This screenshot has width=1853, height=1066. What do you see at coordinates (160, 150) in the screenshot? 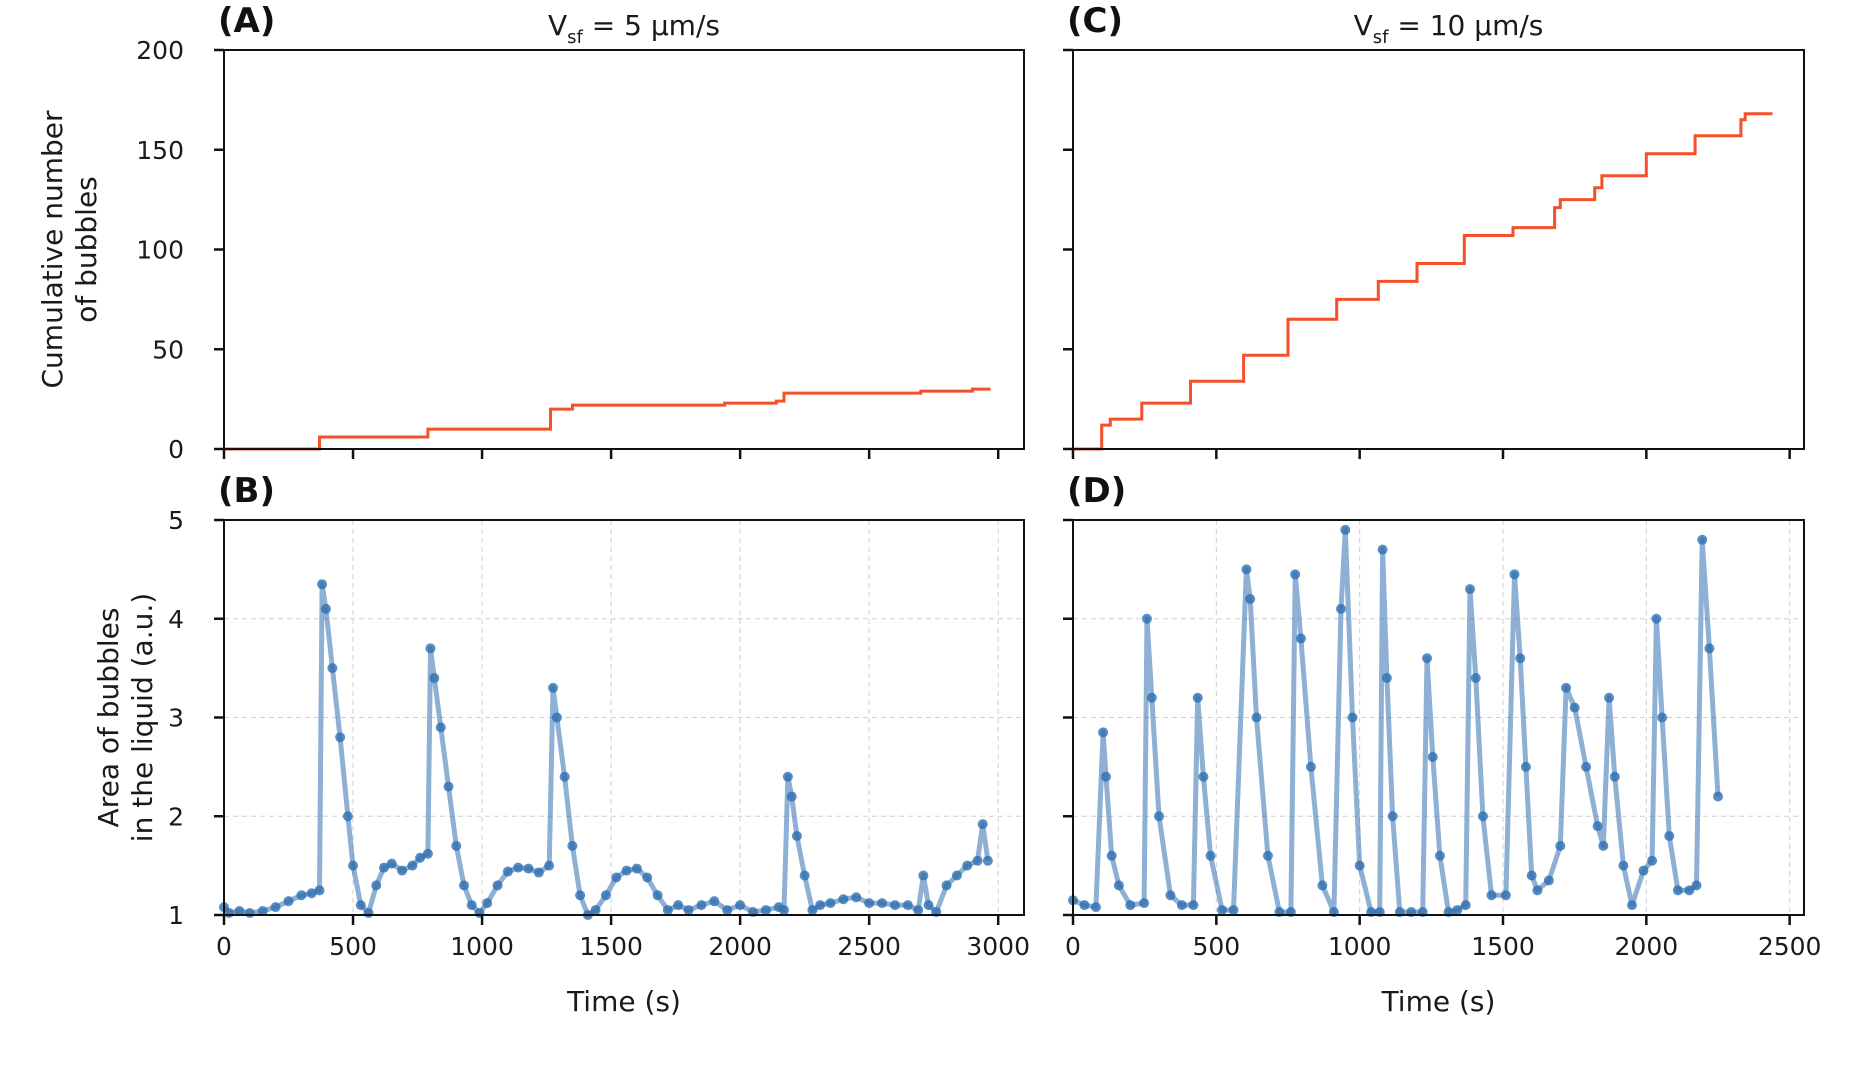
I see `y-tick-label: 150` at bounding box center [160, 150].